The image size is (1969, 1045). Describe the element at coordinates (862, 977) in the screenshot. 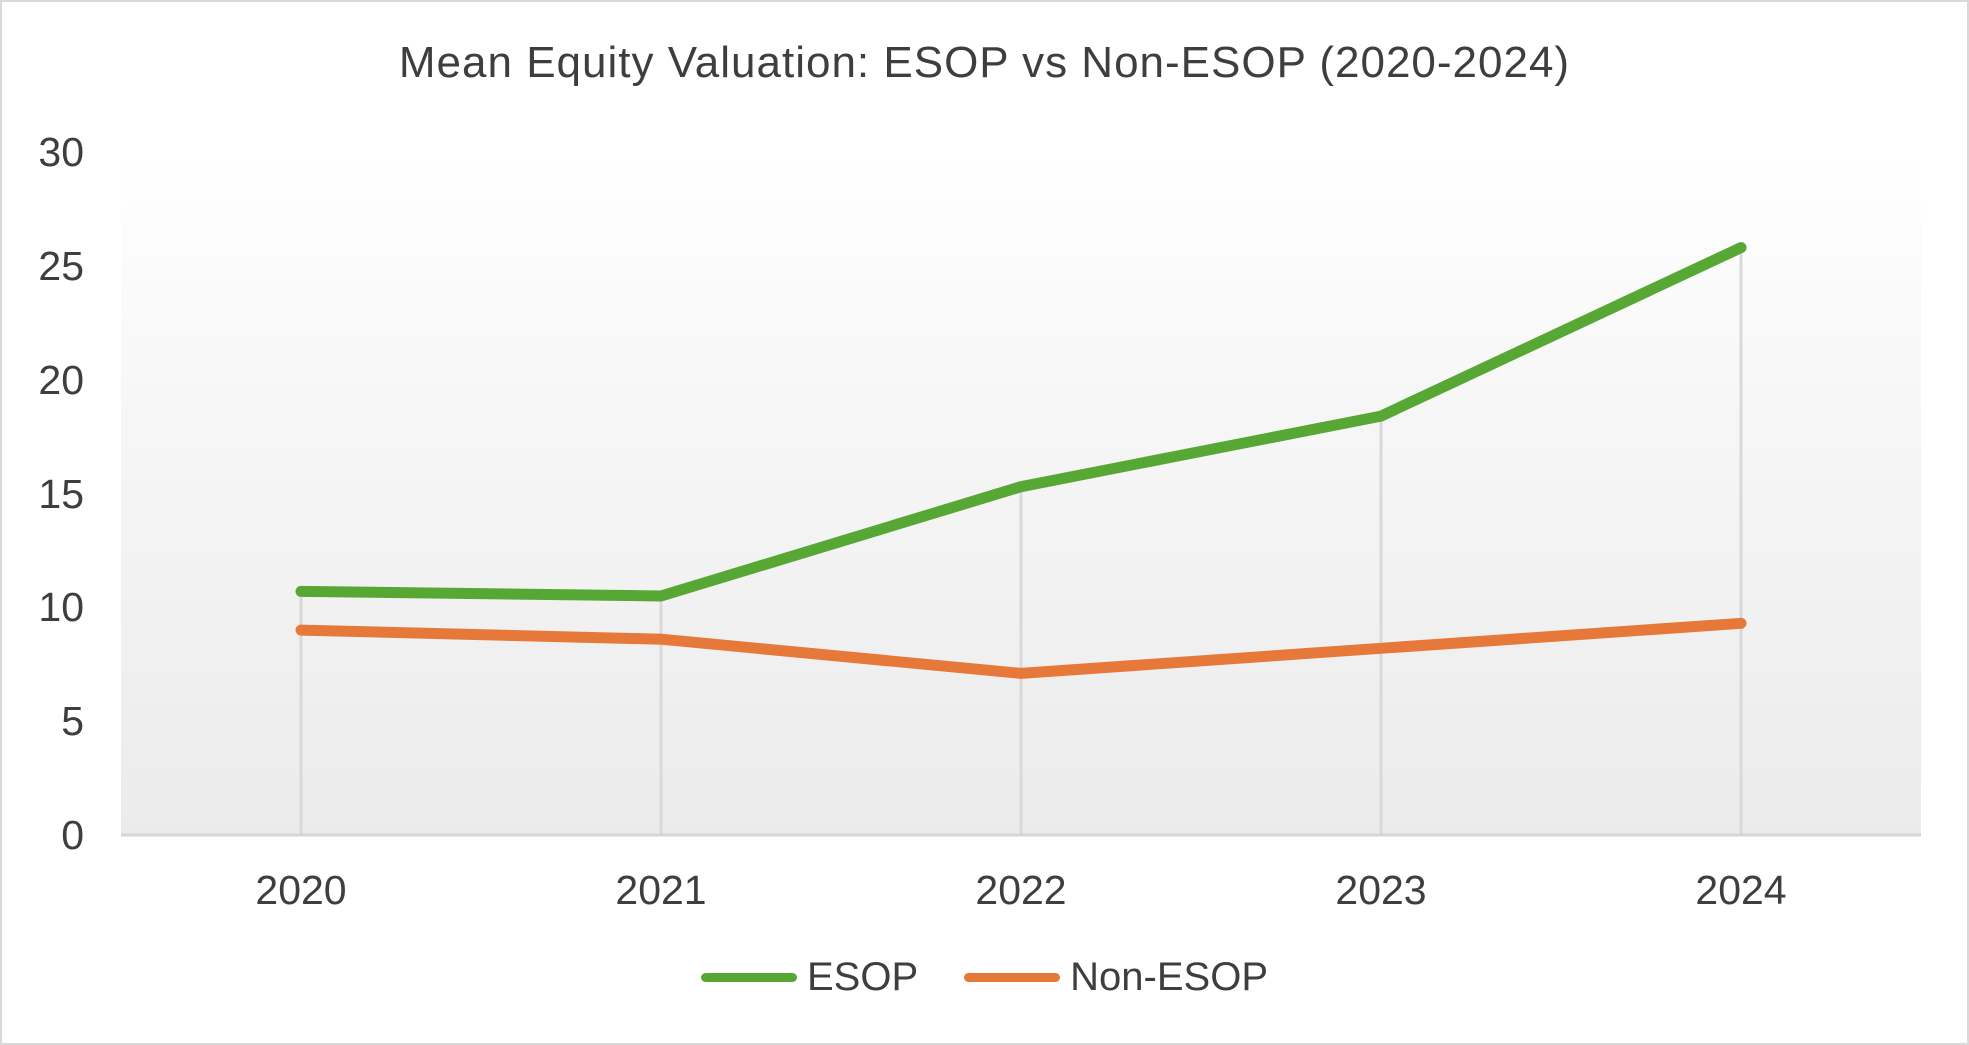

I see `esop-legend-label: ESOP` at that location.